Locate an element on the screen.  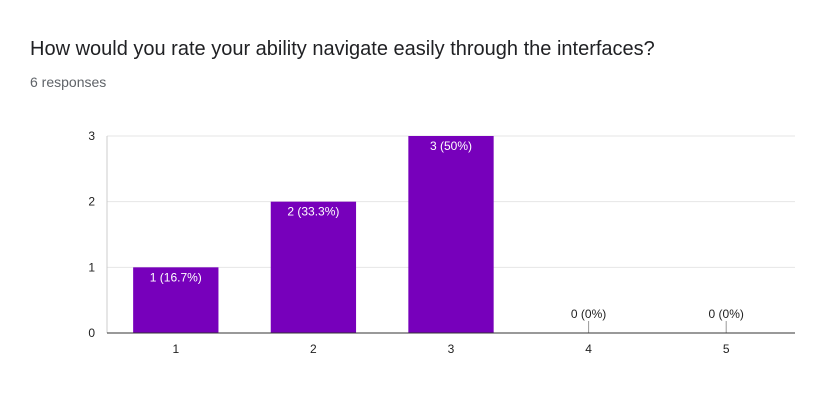
y-tick-label: 2 is located at coordinates (91, 202).